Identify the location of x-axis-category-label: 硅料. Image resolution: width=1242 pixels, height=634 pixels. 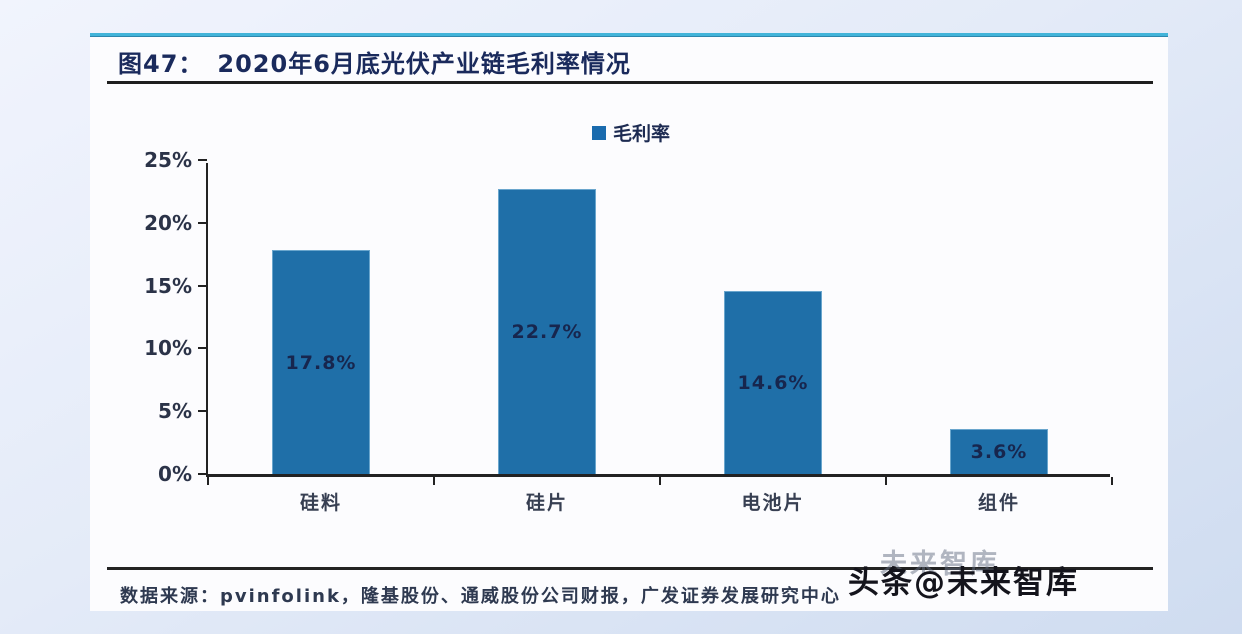
(320, 503).